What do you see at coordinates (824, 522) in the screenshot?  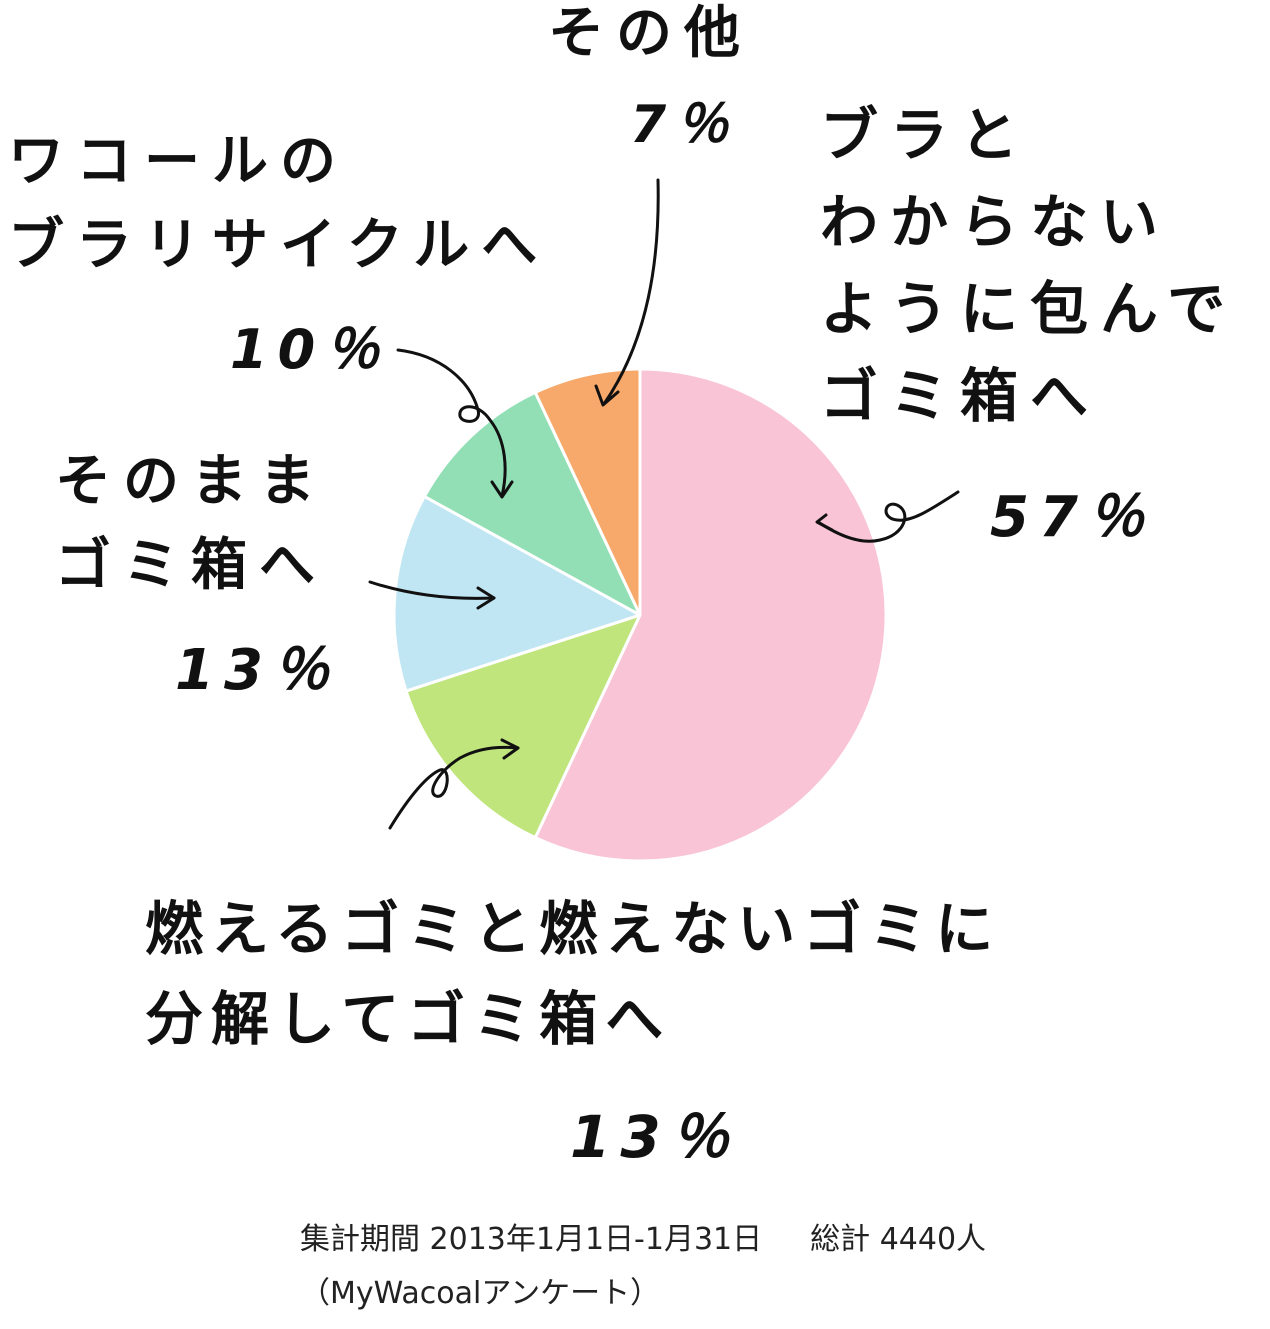 I see `arrowhead-wrap` at bounding box center [824, 522].